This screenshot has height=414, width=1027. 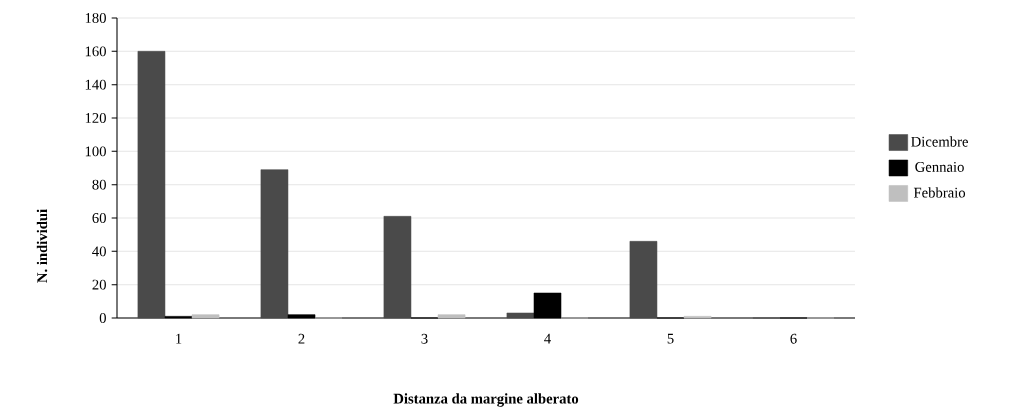 I want to click on legend-label: Febbraio, so click(x=939, y=192).